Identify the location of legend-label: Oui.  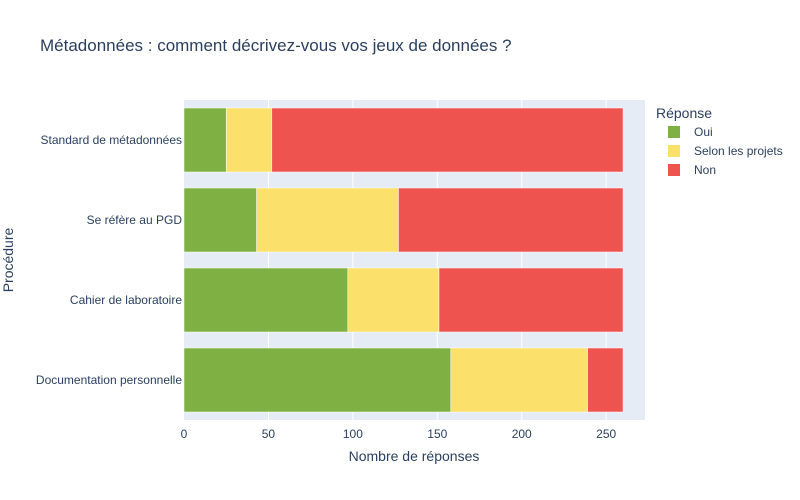
(703, 132).